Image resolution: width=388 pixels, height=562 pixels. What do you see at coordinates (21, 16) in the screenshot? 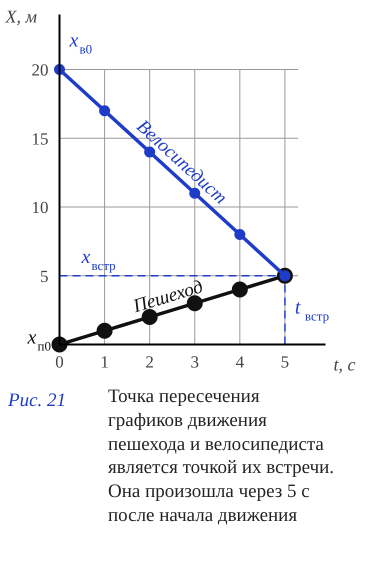
I see `y-axis-title: X, м` at bounding box center [21, 16].